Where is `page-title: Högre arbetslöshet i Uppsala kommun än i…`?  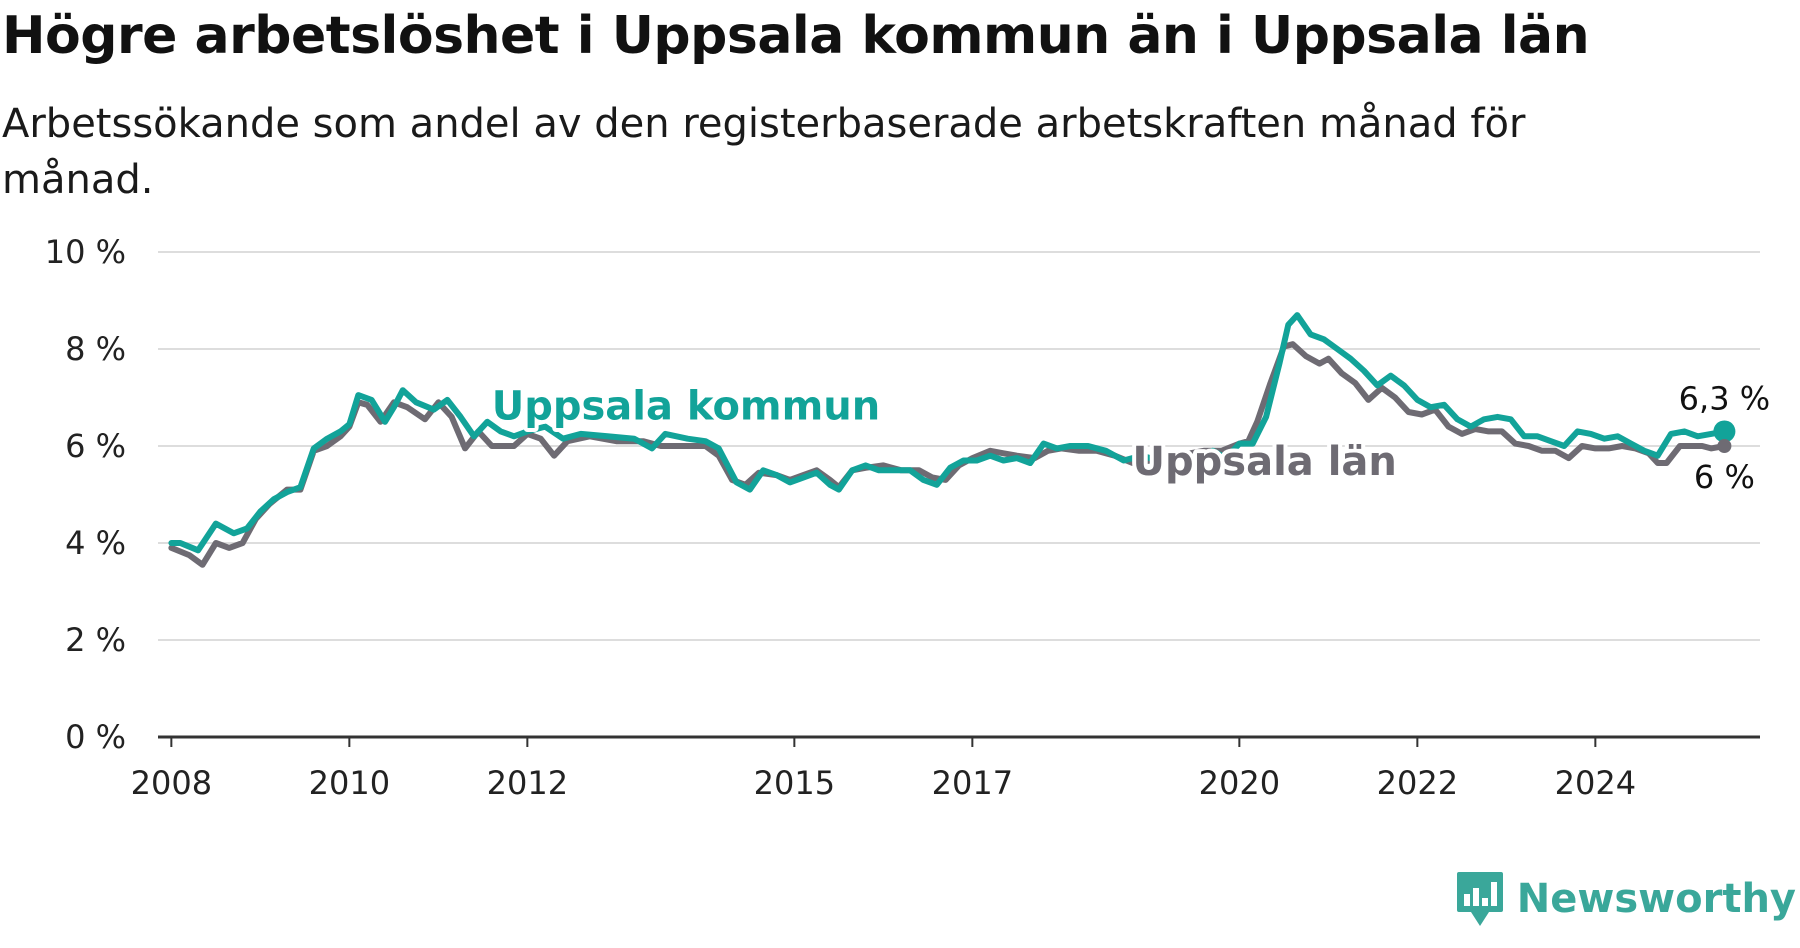 page-title: Högre arbetslöshet i Uppsala kommun än i… is located at coordinates (796, 36).